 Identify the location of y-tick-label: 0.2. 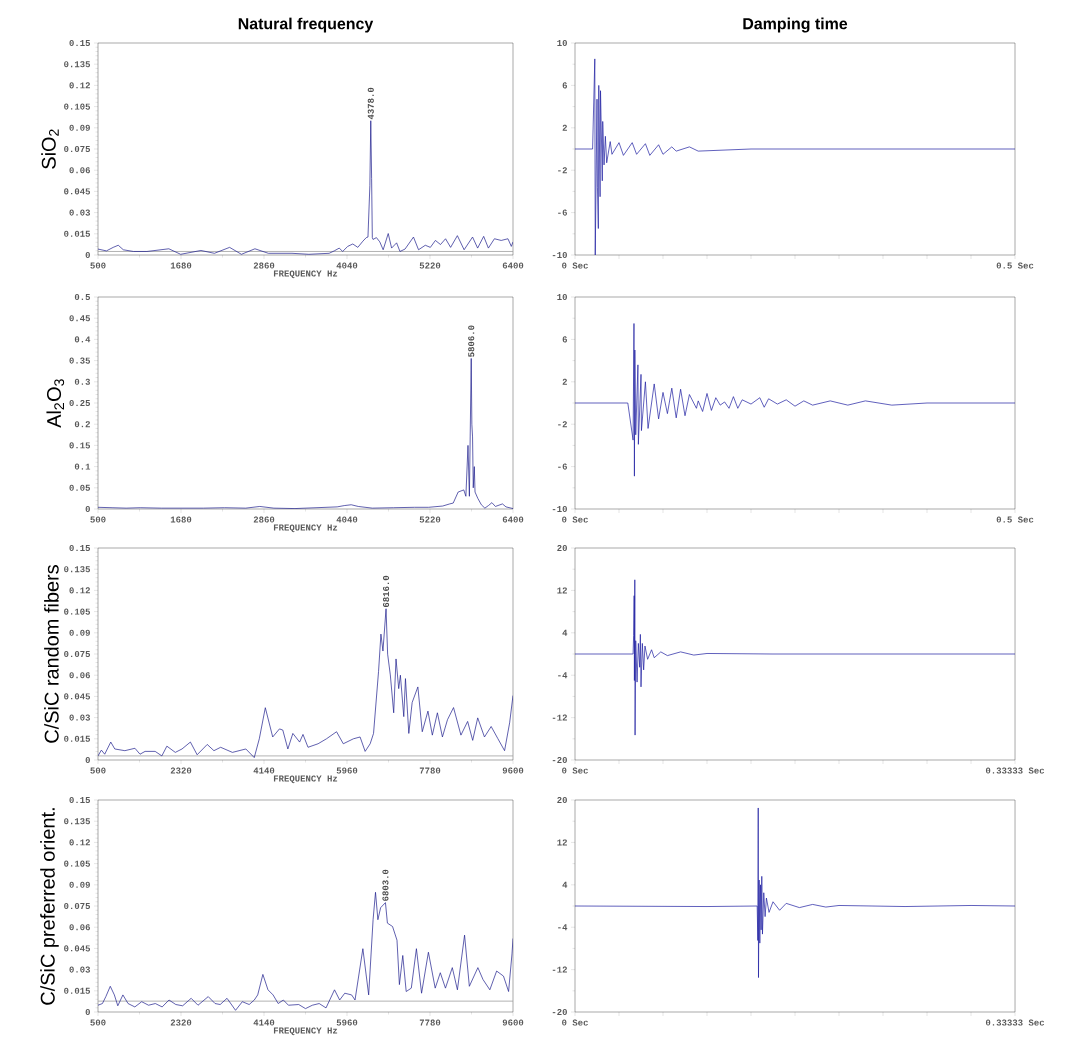
(82, 424).